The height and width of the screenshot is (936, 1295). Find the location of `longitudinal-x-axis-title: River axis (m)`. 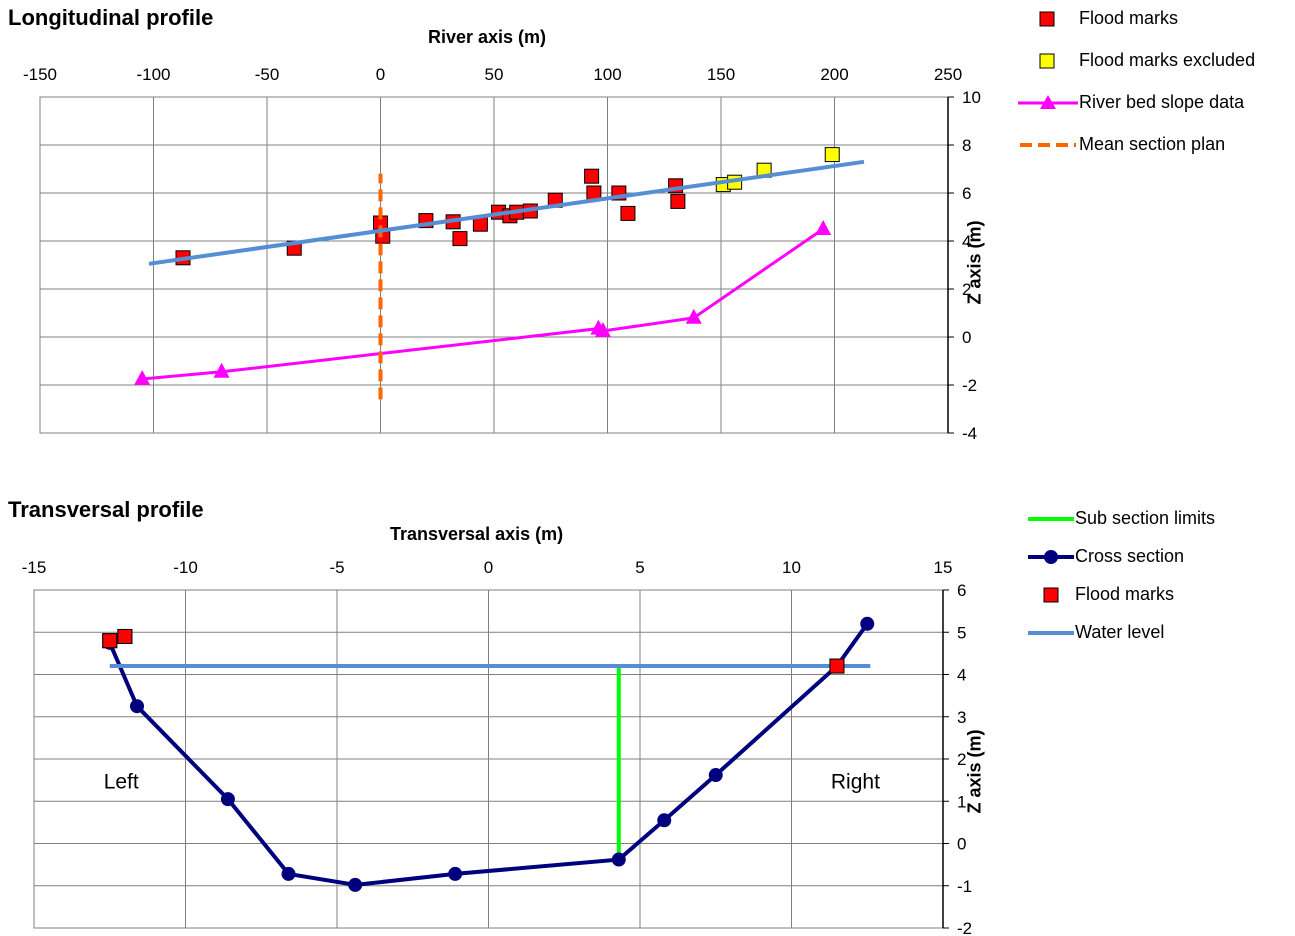

longitudinal-x-axis-title: River axis (m) is located at coordinates (487, 37).